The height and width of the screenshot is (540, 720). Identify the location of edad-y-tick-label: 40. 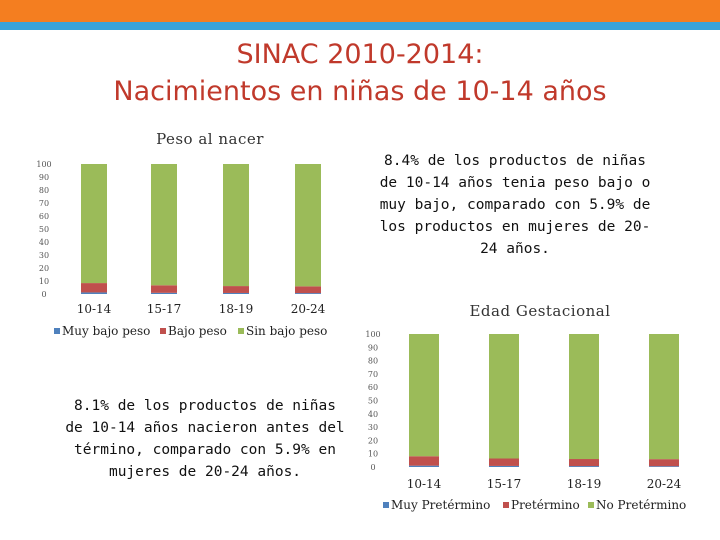
(373, 414).